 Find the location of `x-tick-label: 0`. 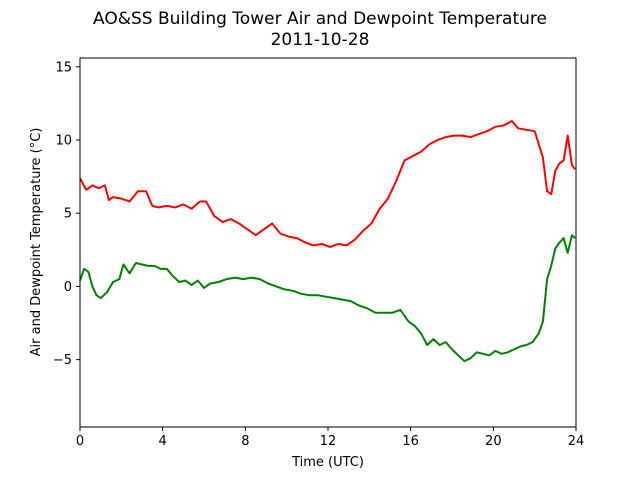

x-tick-label: 0 is located at coordinates (80, 441).